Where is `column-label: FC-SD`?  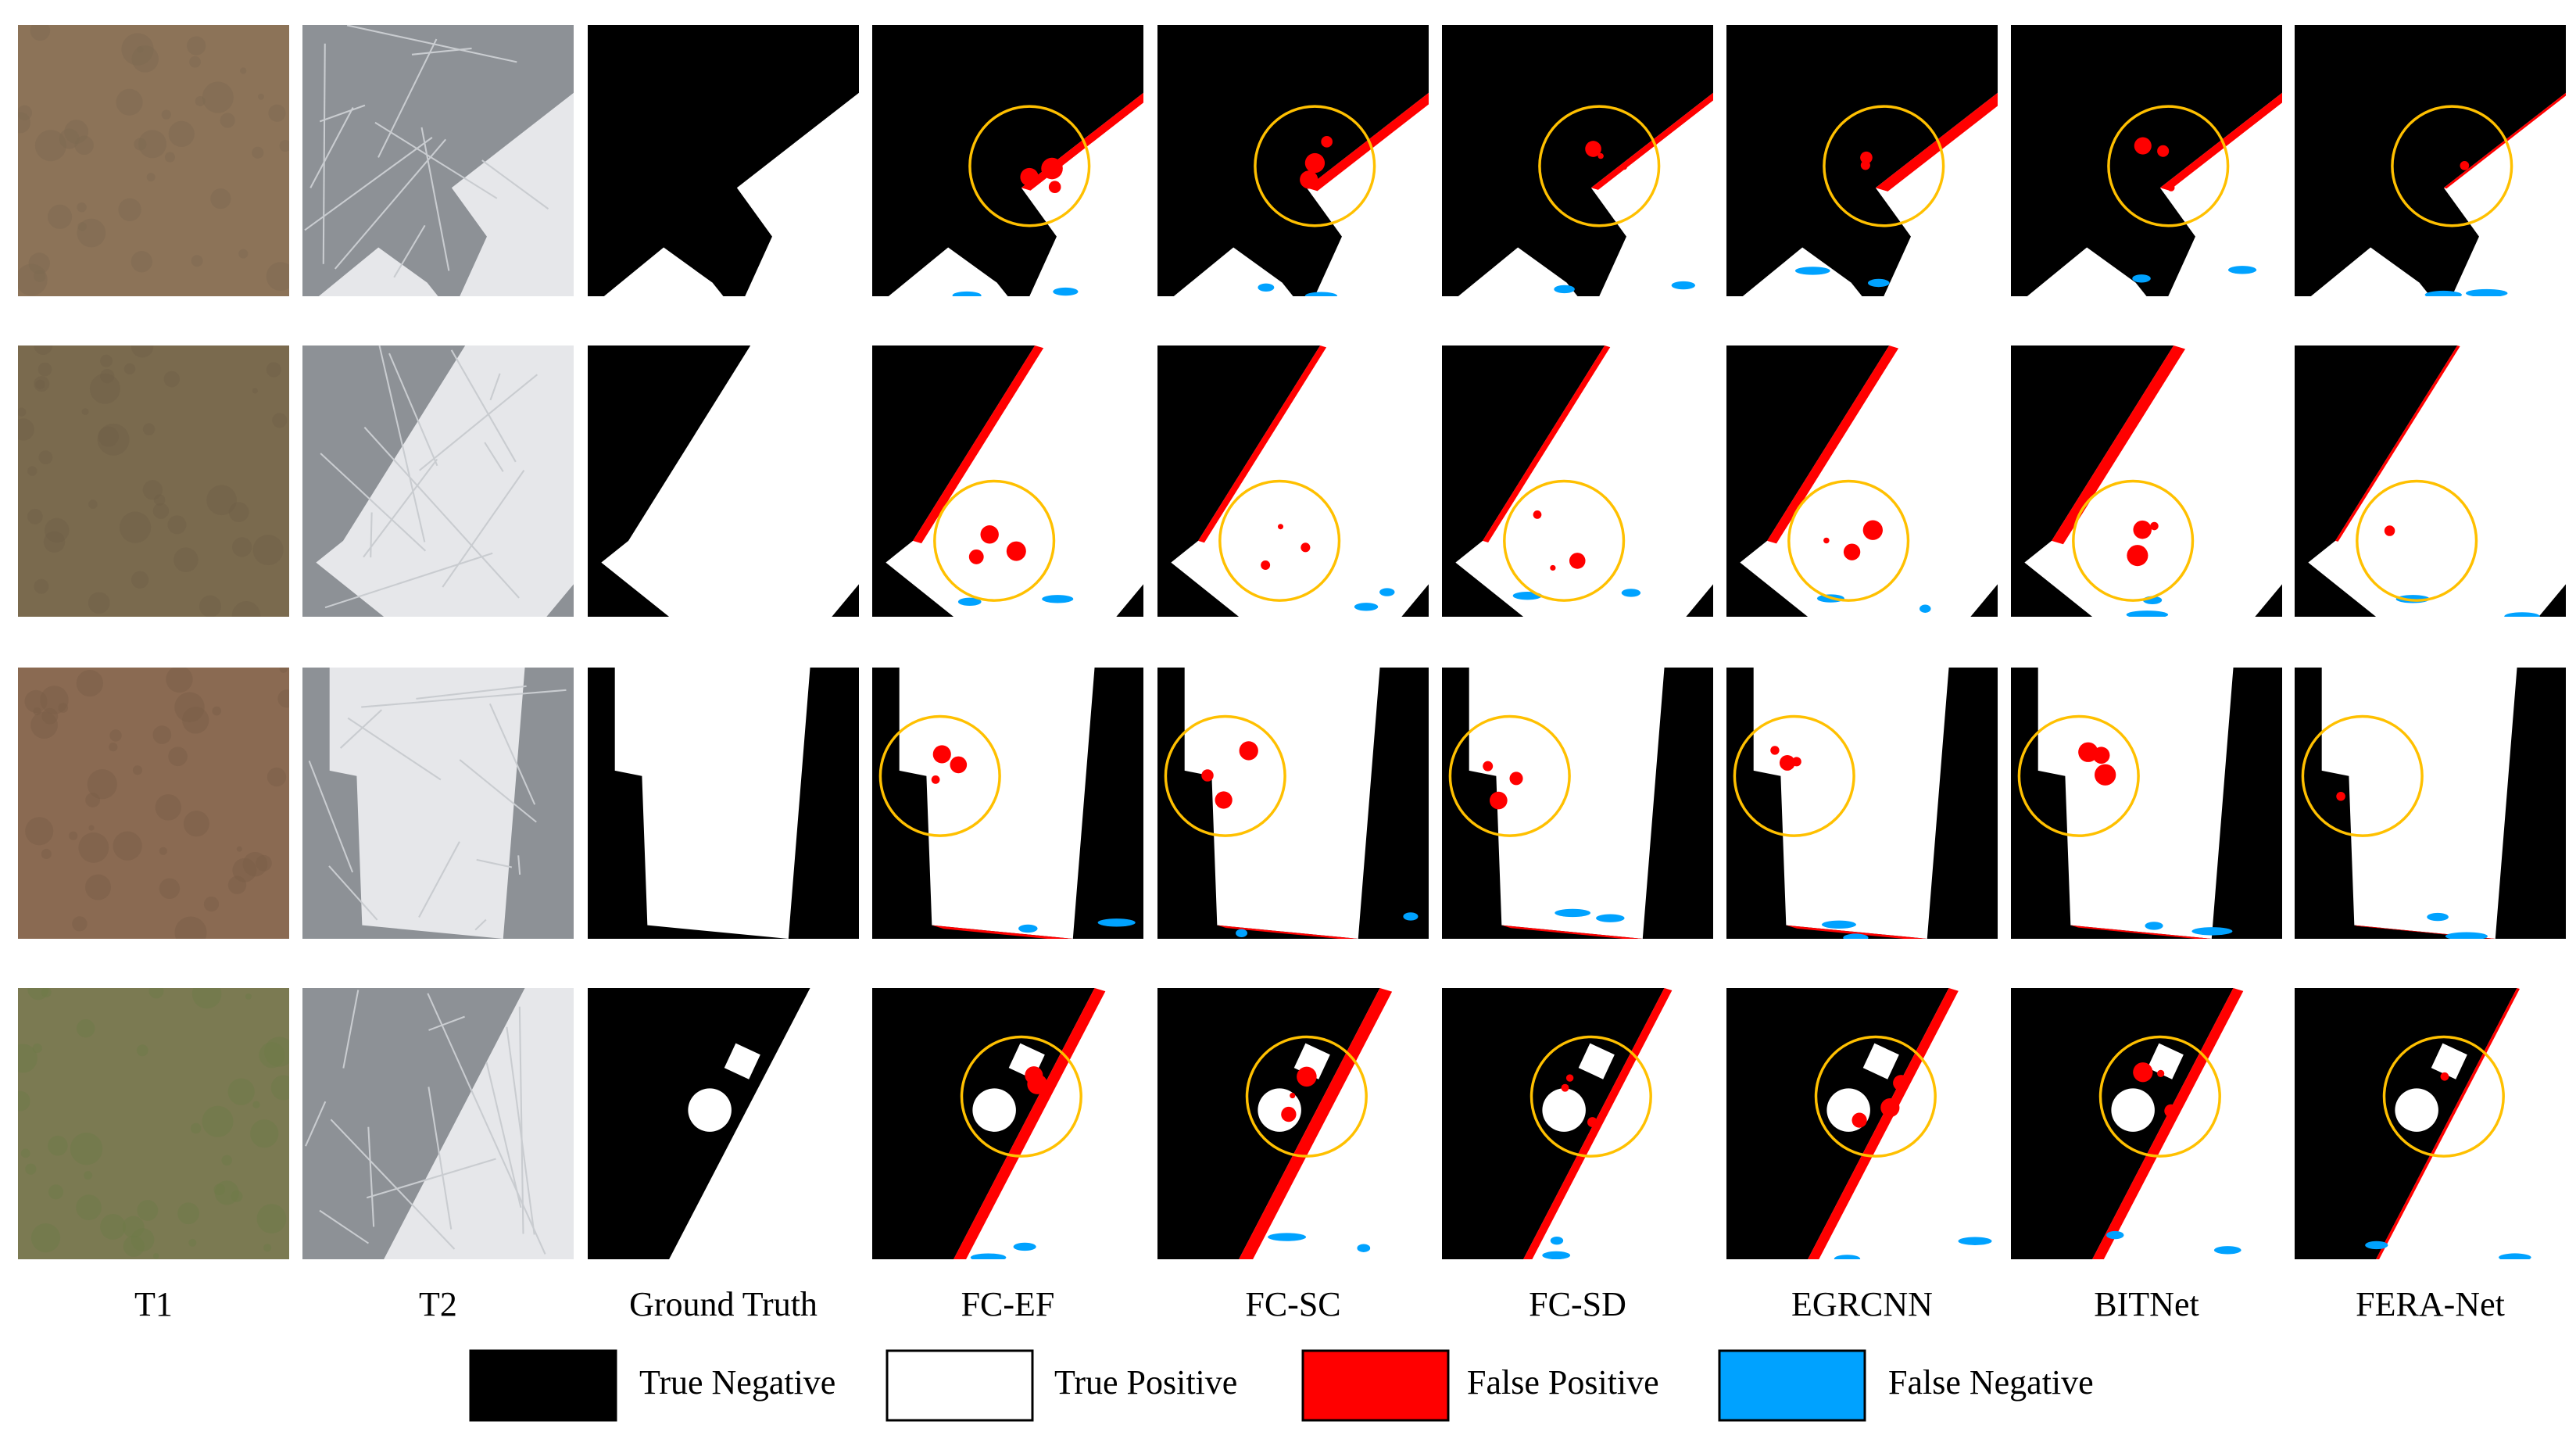 column-label: FC-SD is located at coordinates (1577, 1304).